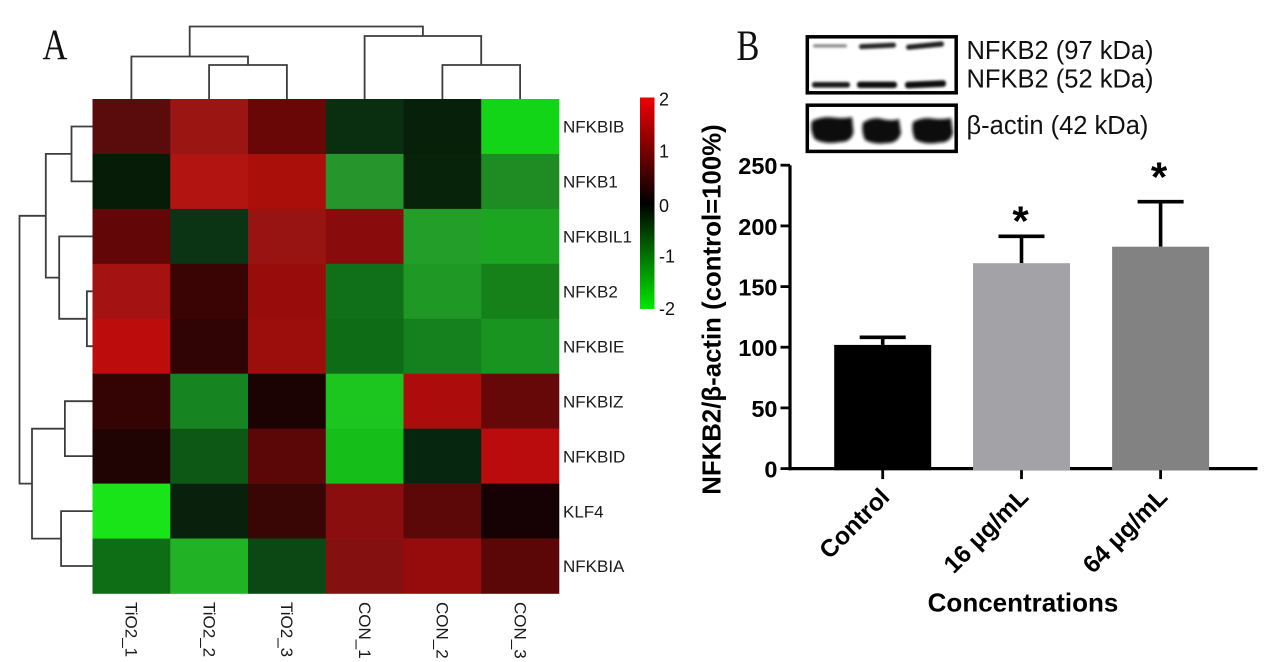  I want to click on svg-text: 100, so click(757, 348).